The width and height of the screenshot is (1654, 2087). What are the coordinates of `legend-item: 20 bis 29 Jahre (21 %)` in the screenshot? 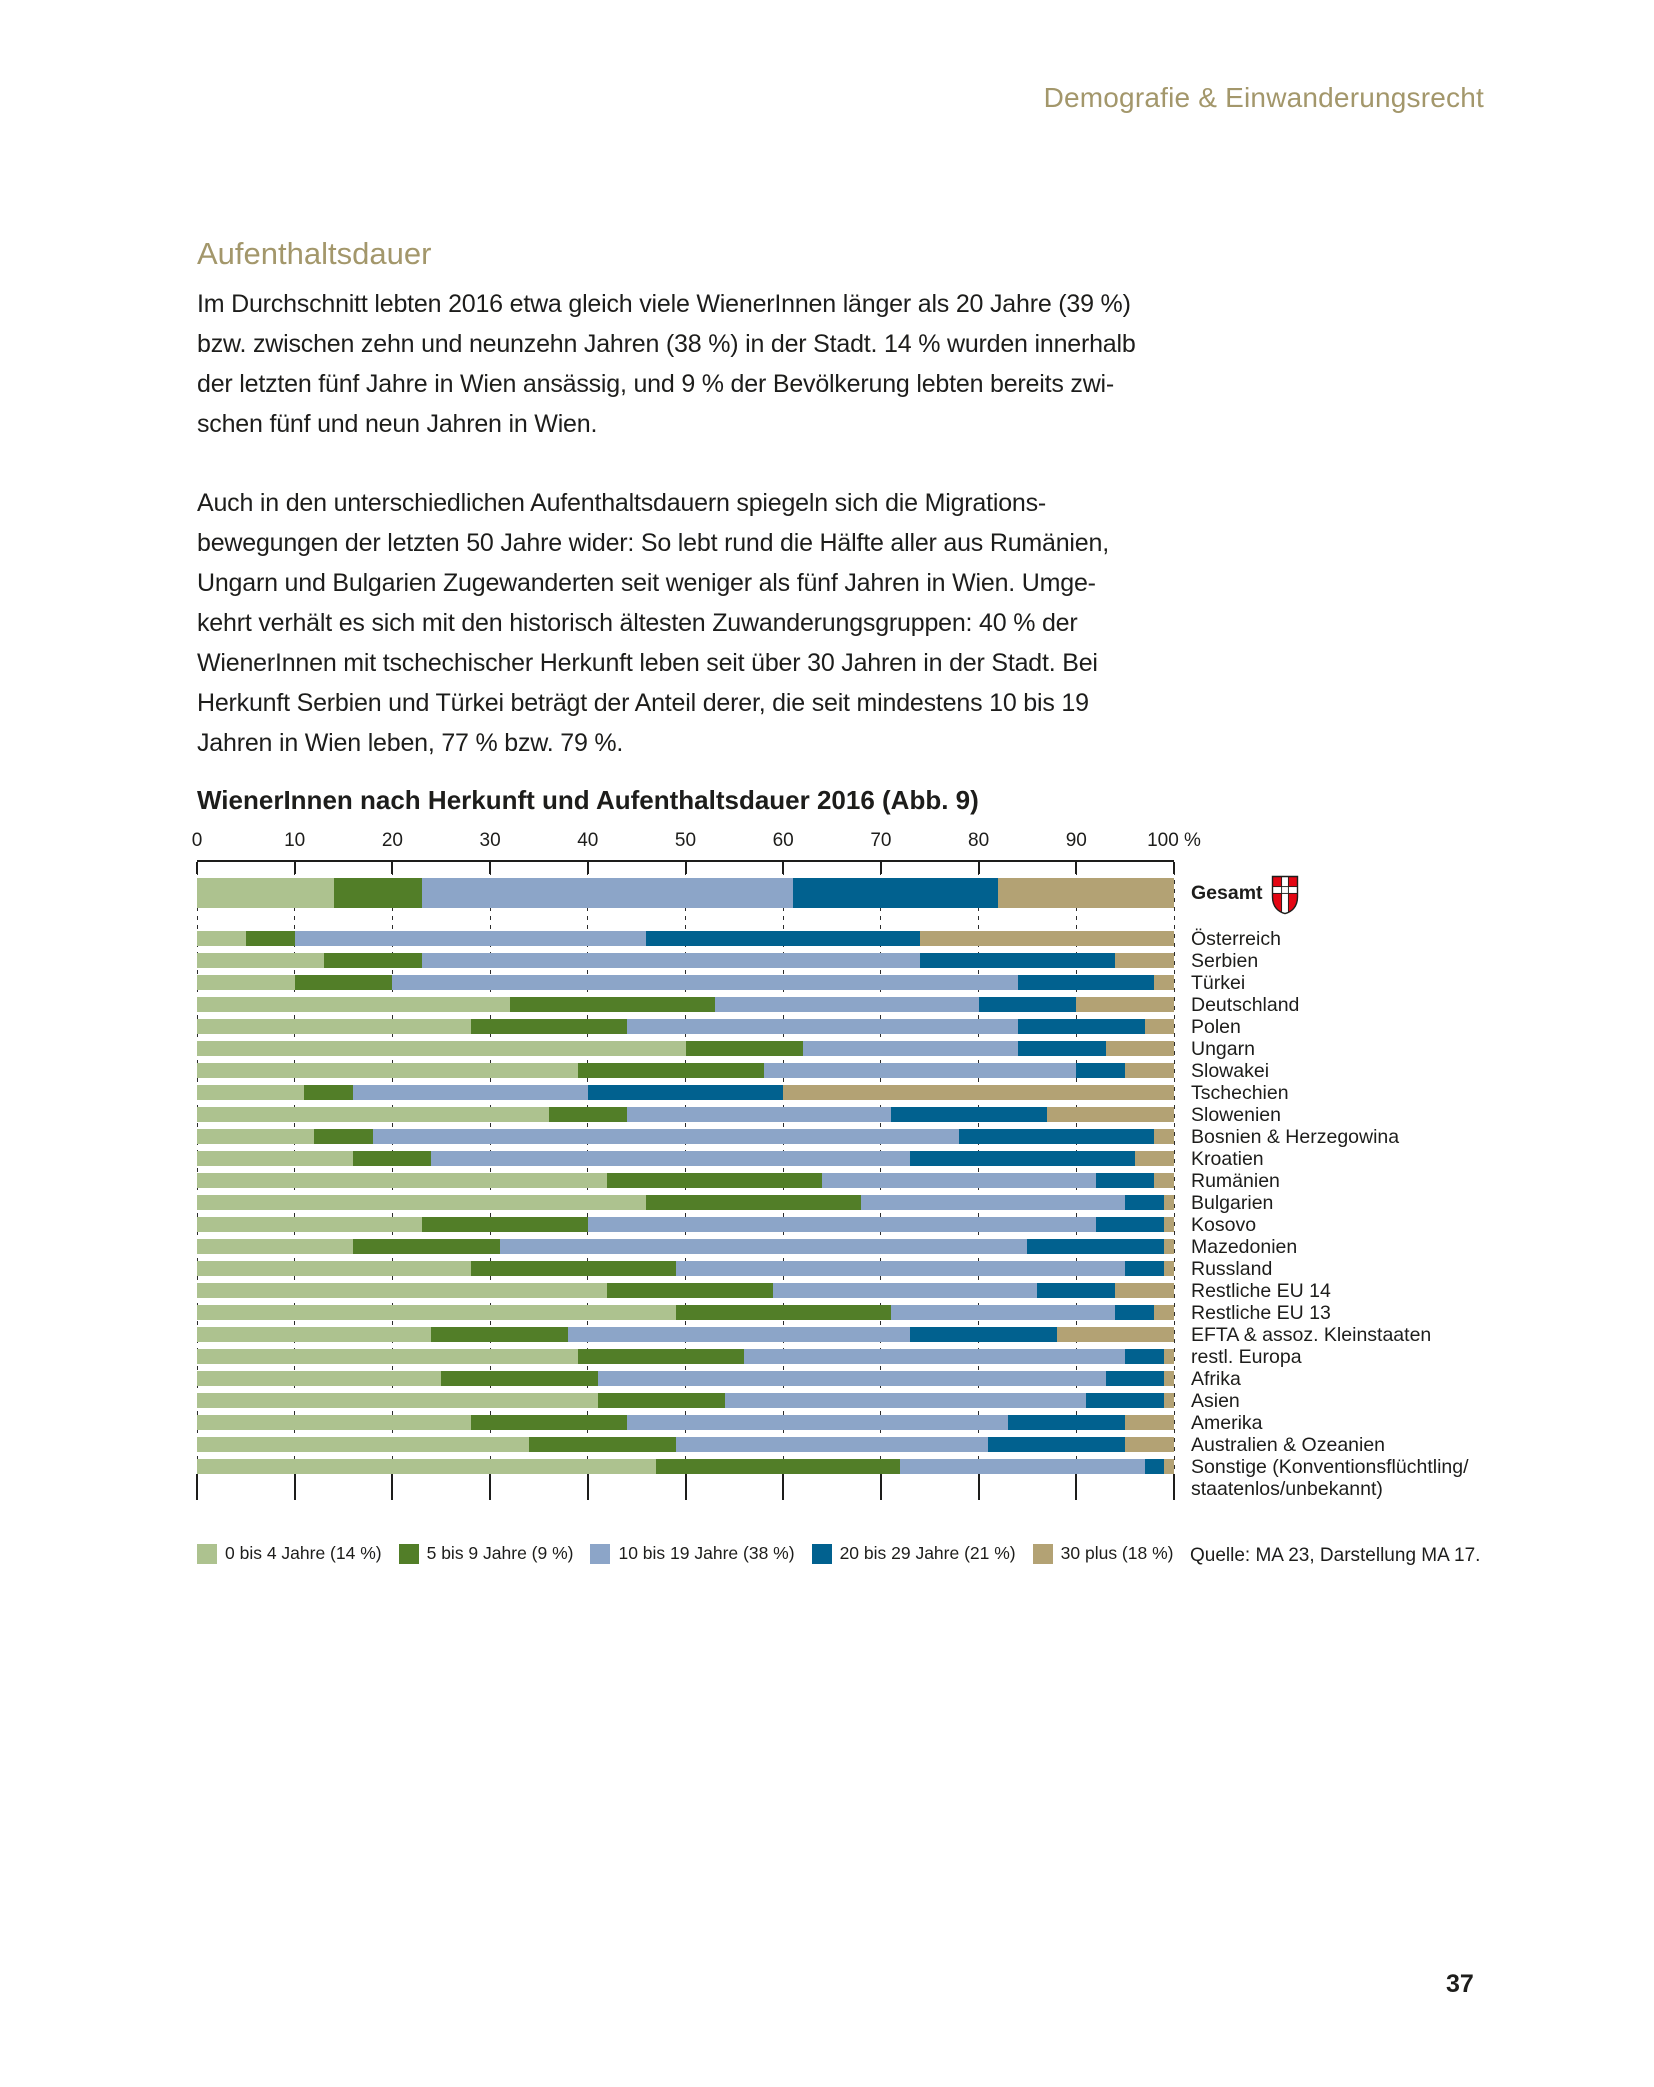 It's located at (913, 1553).